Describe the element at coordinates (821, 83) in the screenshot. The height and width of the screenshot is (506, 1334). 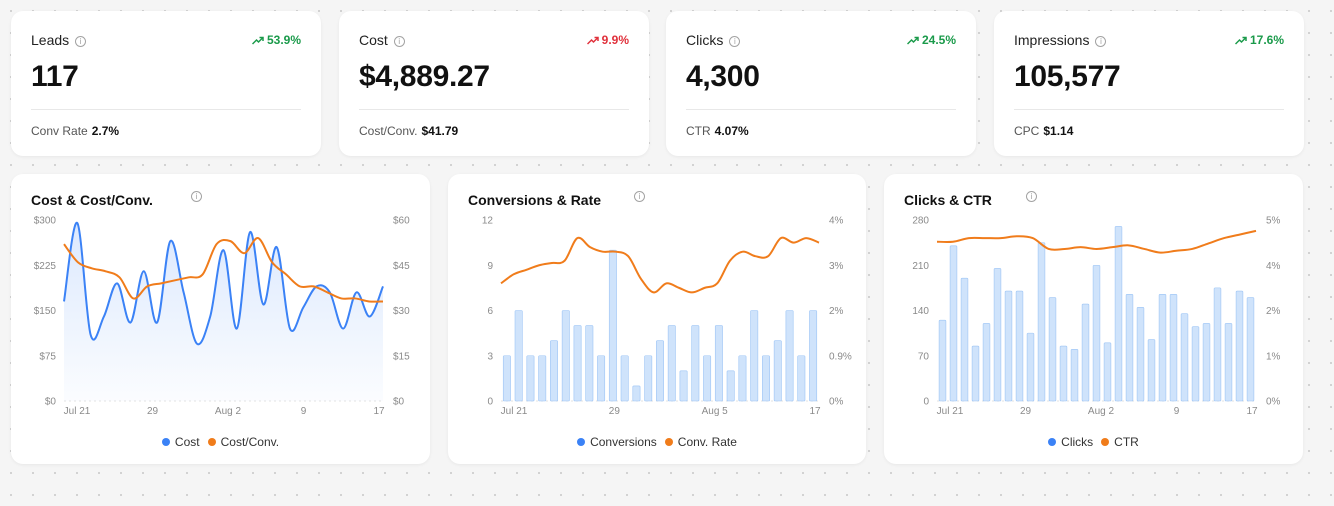
I see `kpi-card-clicks: Clicks i 24.5% 4,300 CTR 4.07%` at that location.